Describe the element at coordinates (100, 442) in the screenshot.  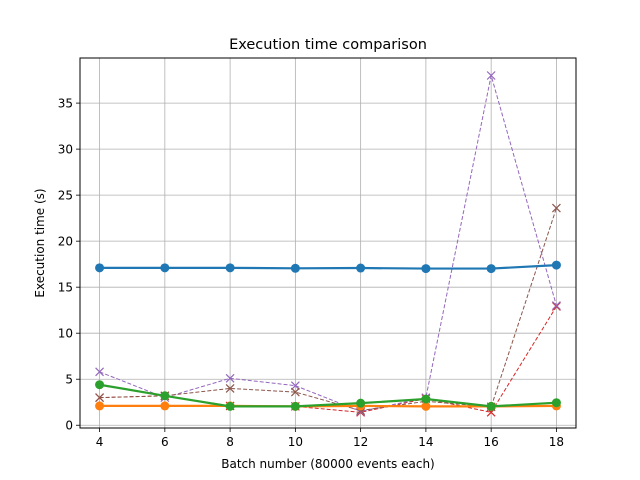
I see `x-tick-label: 4` at that location.